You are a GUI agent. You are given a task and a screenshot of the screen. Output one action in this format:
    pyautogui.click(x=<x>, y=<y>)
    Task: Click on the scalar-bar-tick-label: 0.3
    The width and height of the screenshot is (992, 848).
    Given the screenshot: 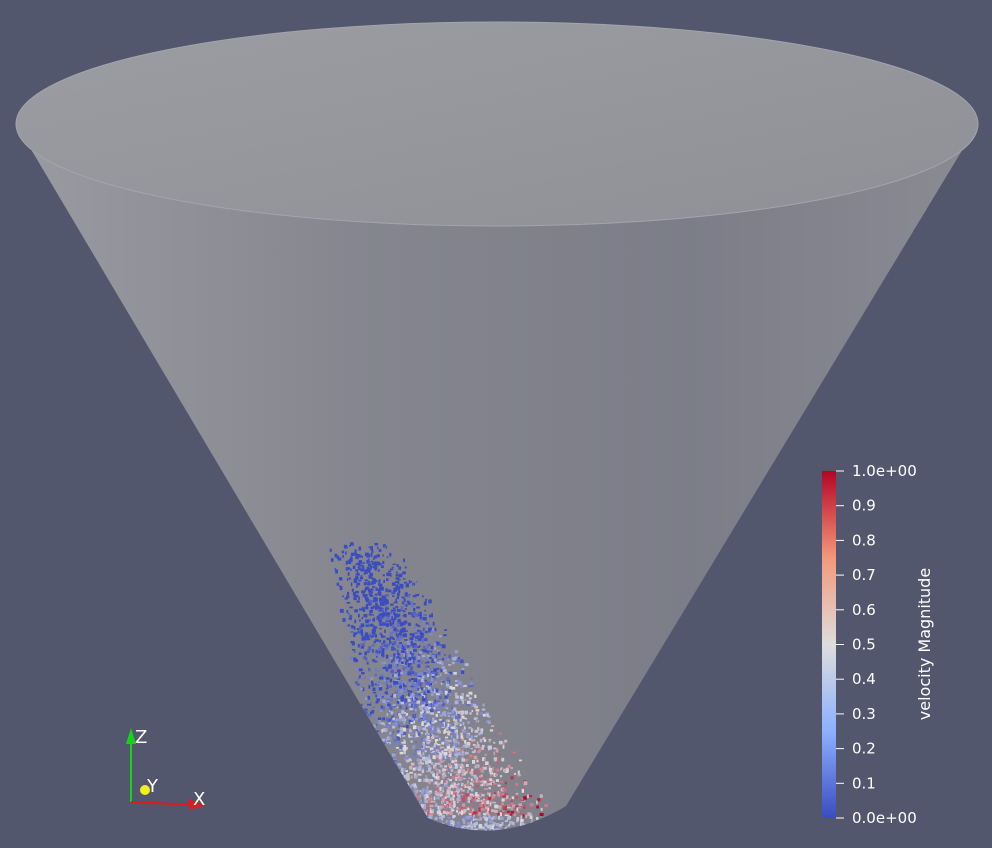 What is the action you would take?
    pyautogui.click(x=864, y=714)
    